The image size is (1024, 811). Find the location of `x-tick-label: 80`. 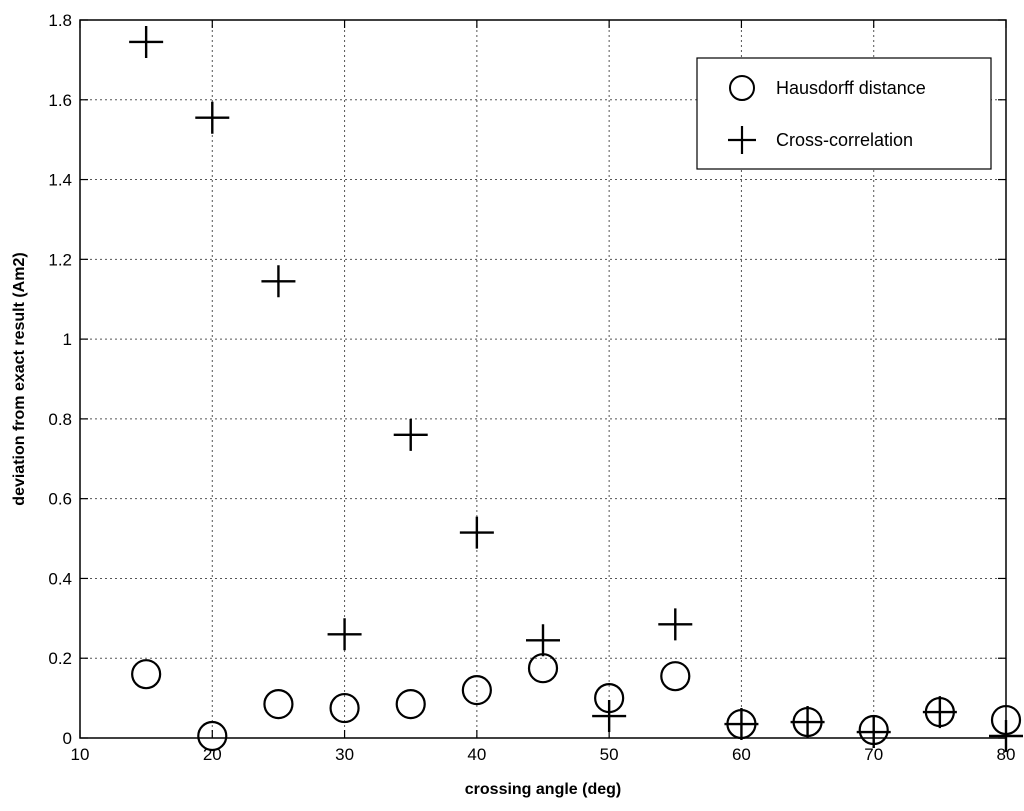

x-tick-label: 80 is located at coordinates (1006, 754).